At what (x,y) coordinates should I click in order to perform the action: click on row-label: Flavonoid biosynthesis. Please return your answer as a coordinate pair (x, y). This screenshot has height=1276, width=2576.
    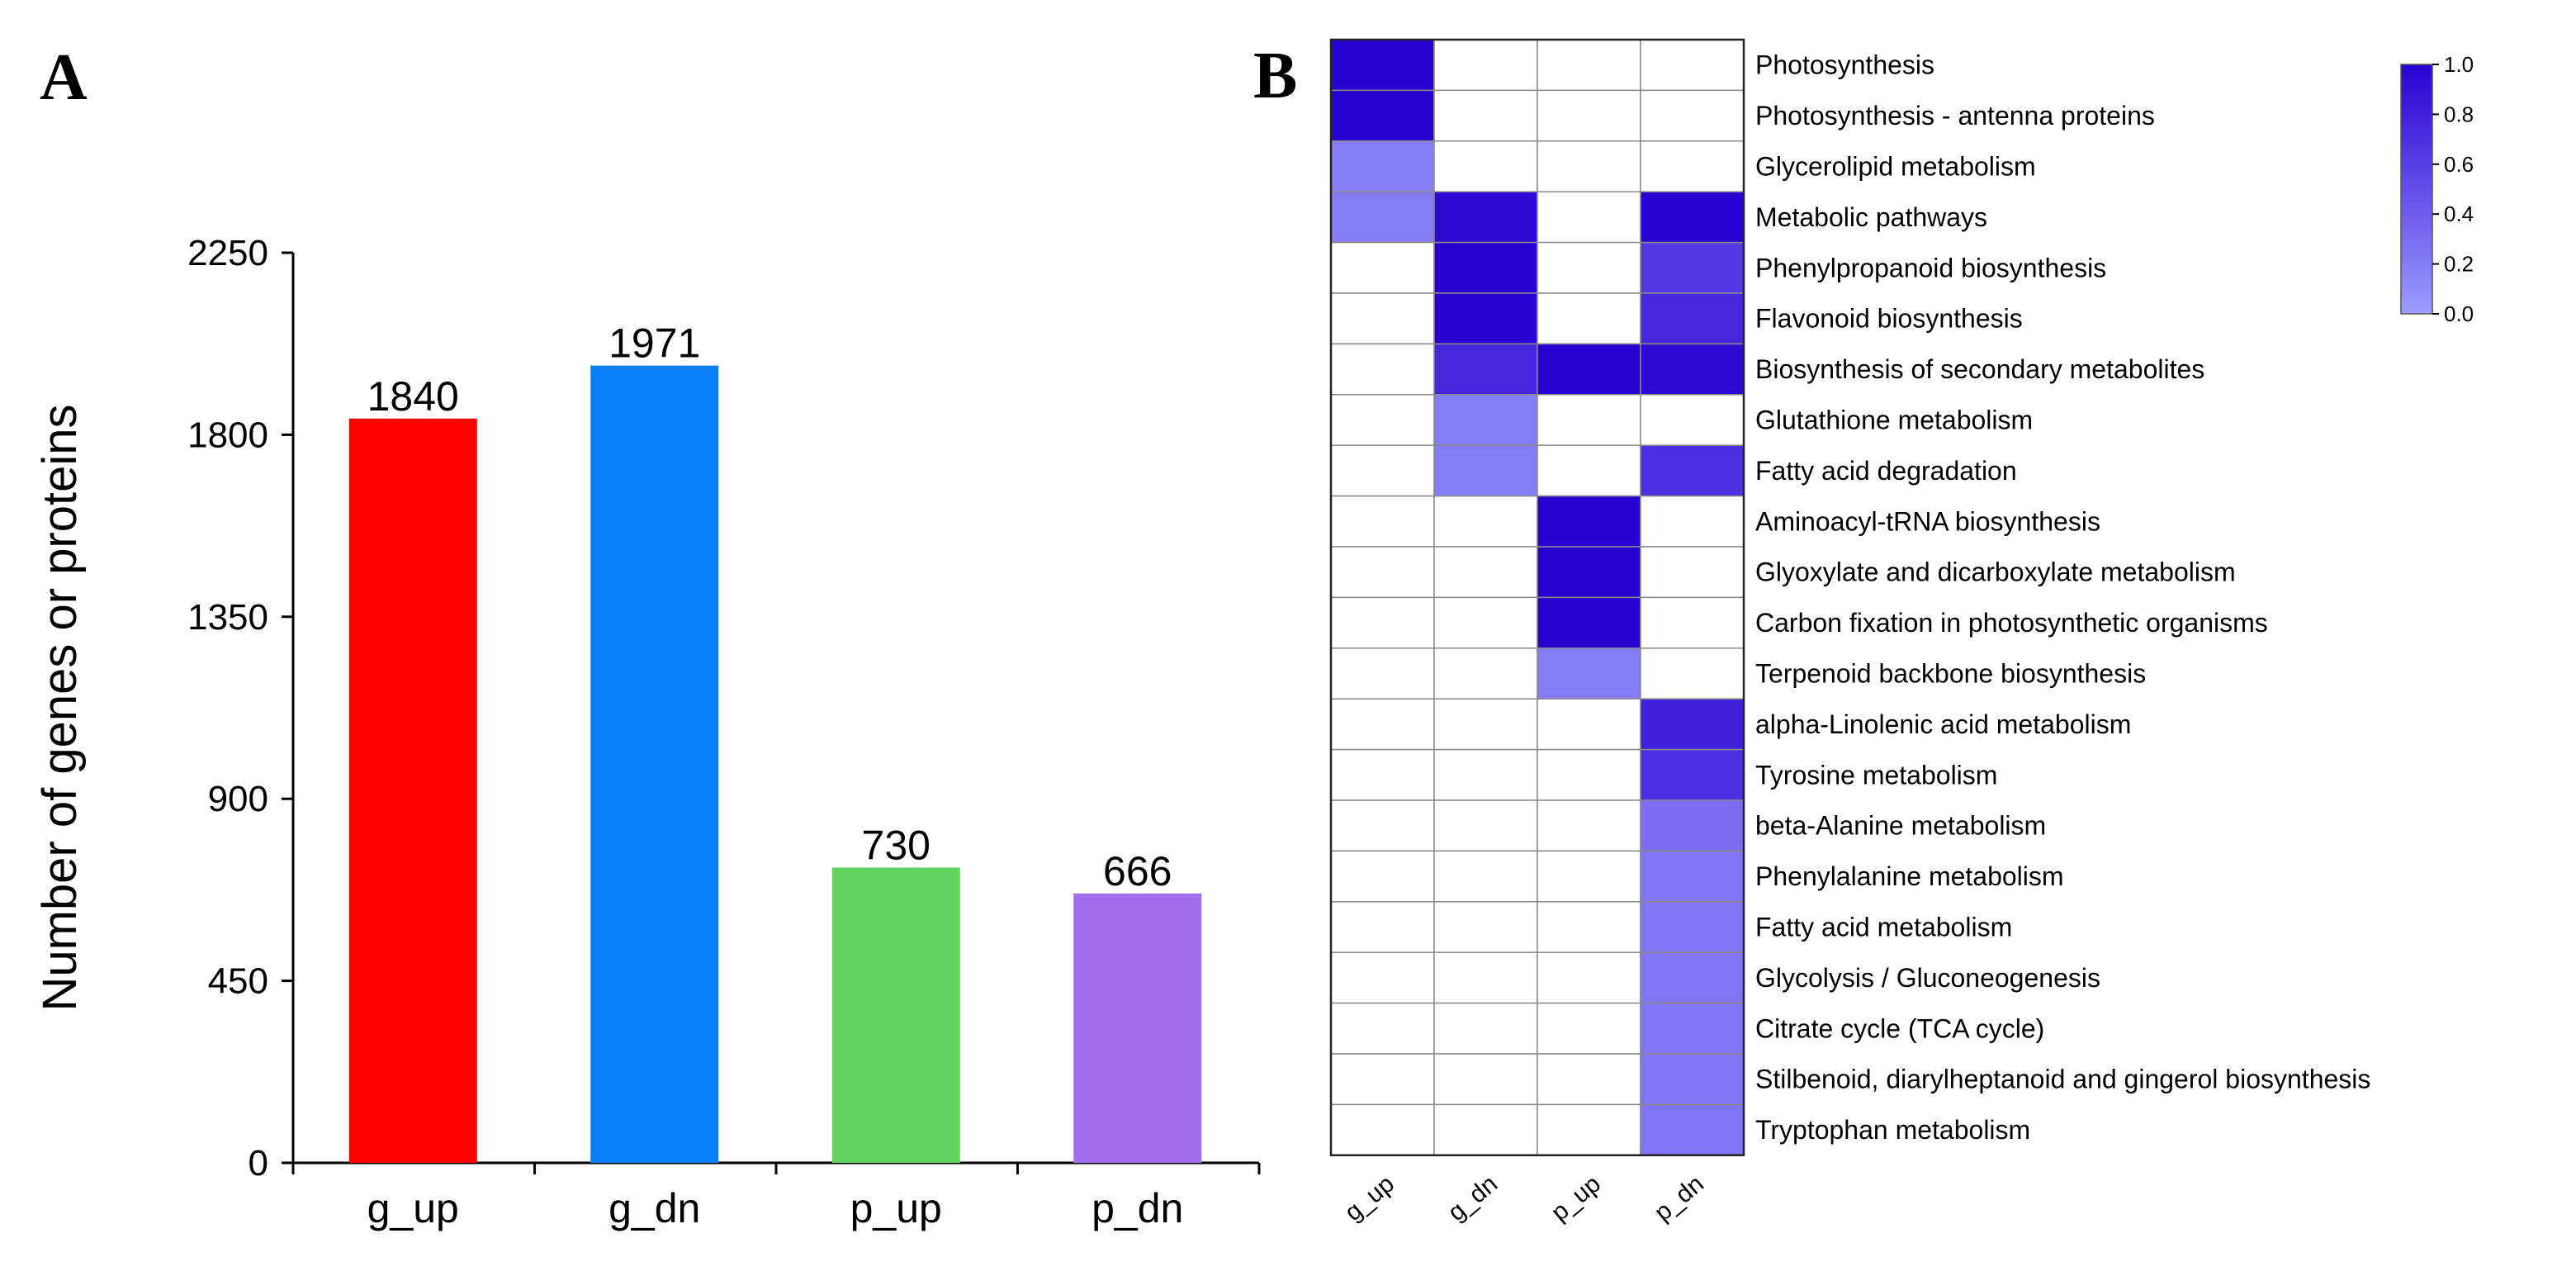
    Looking at the image, I should click on (1889, 319).